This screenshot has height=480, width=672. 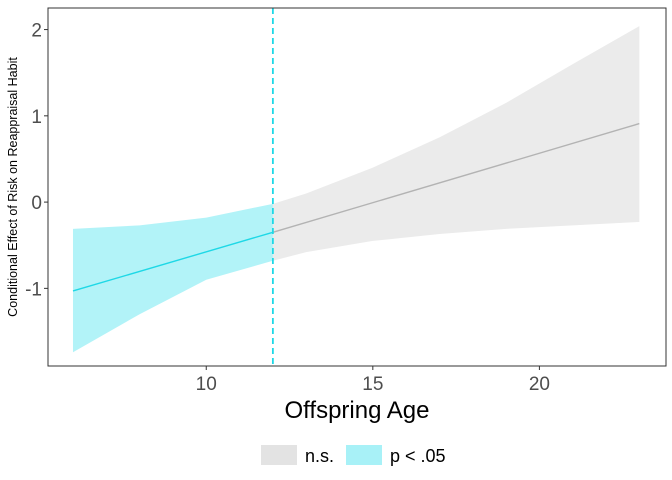 What do you see at coordinates (36, 31) in the screenshot?
I see `y-tick-label: 2` at bounding box center [36, 31].